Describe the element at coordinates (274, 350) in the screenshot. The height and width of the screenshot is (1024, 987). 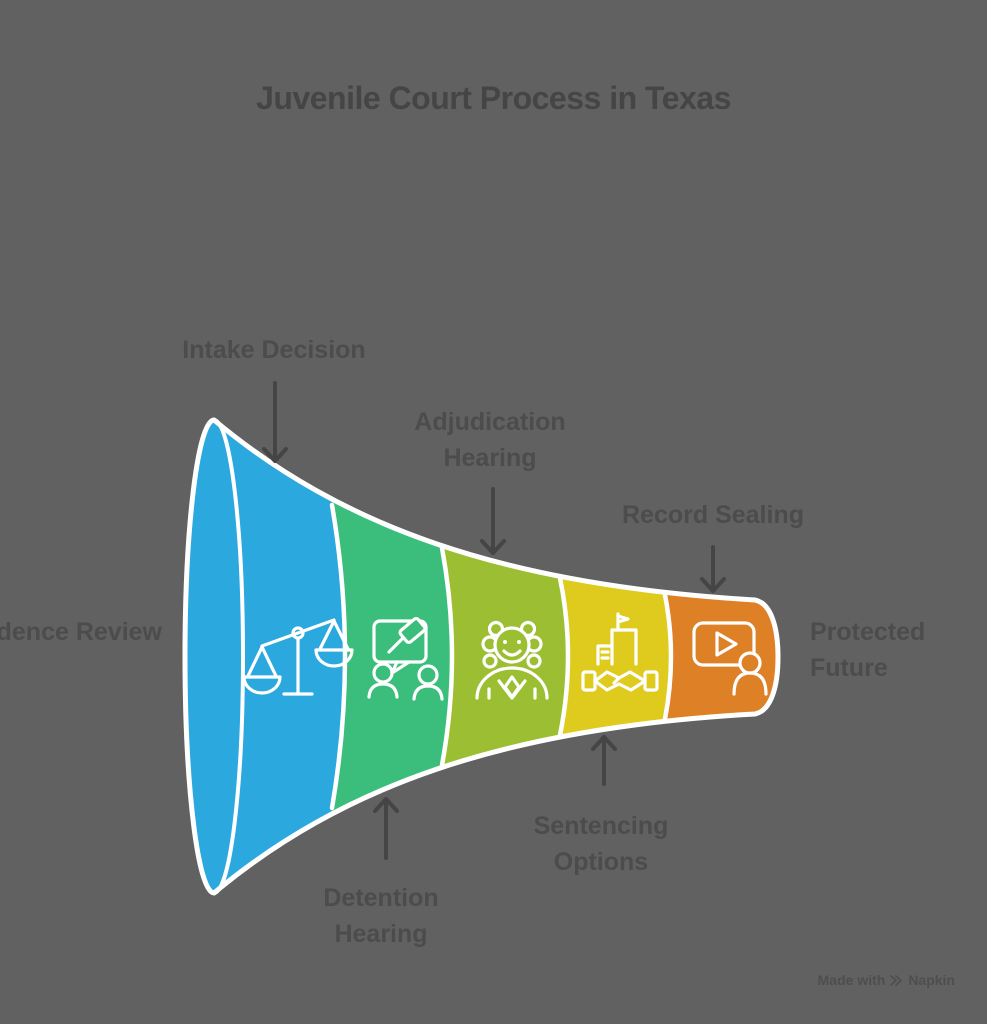
I see `stage-label-intake-decision: Intake Decision` at that location.